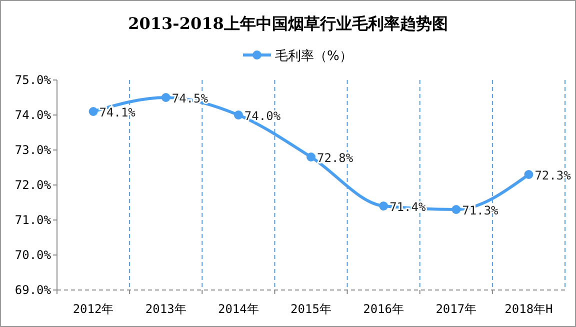 The width and height of the screenshot is (576, 327). What do you see at coordinates (33, 80) in the screenshot?
I see `y-tick-label: 75.0%` at bounding box center [33, 80].